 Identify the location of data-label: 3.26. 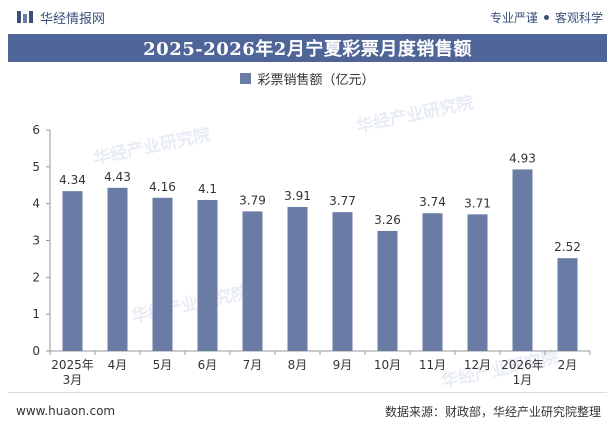
(387, 220).